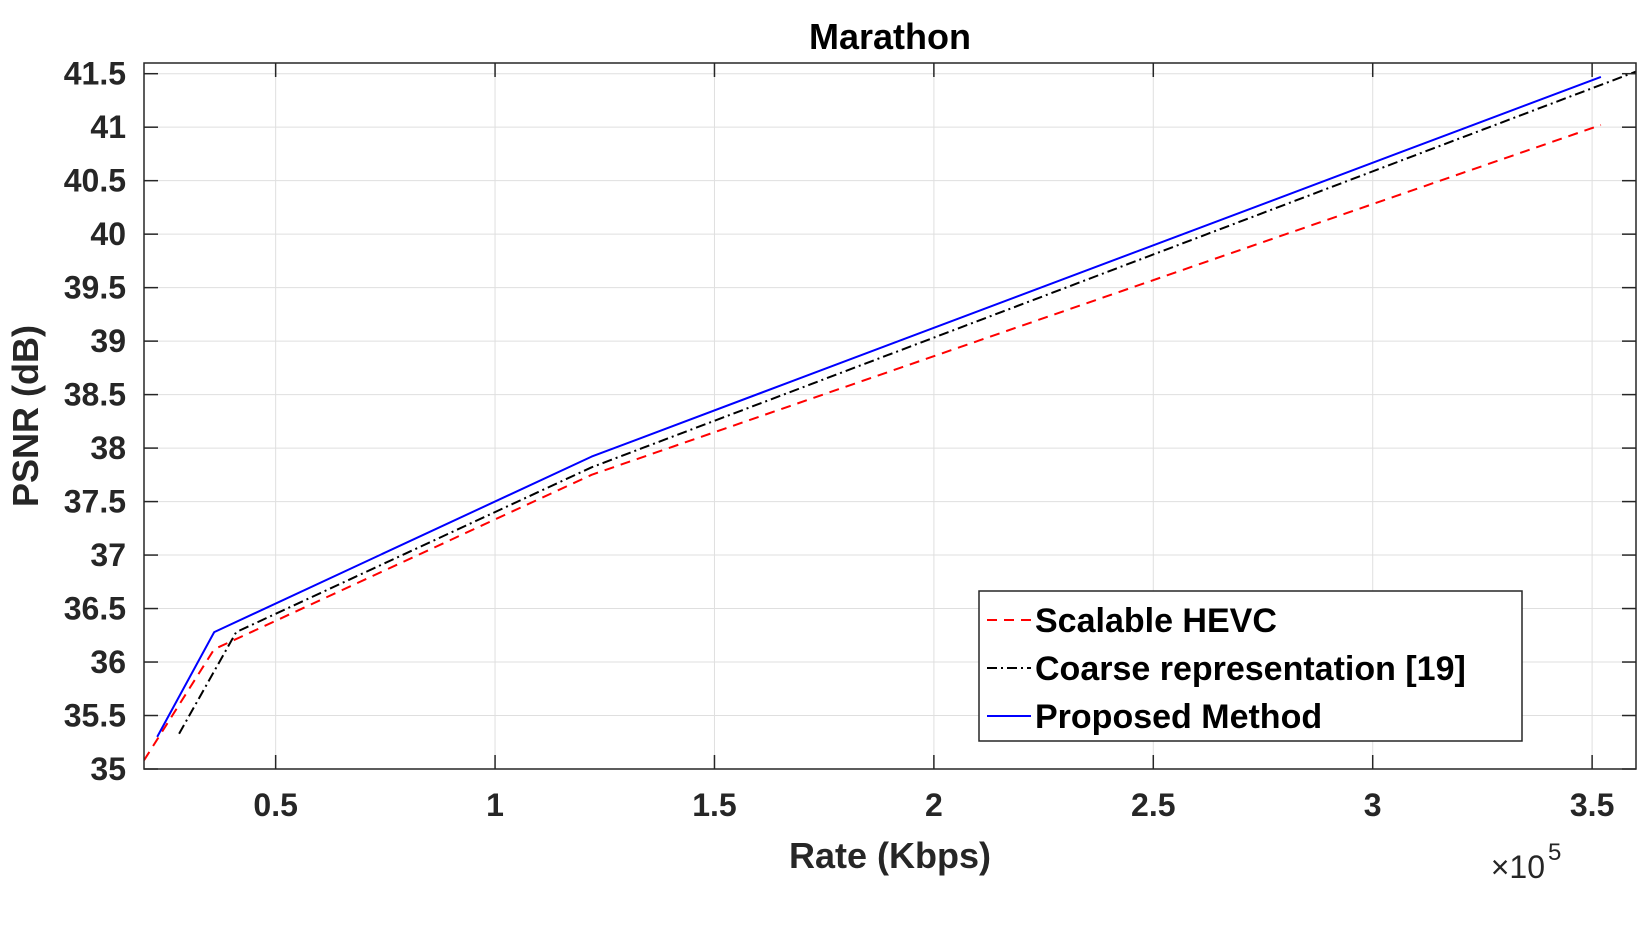  I want to click on y-tick-label: 36, so click(108, 662).